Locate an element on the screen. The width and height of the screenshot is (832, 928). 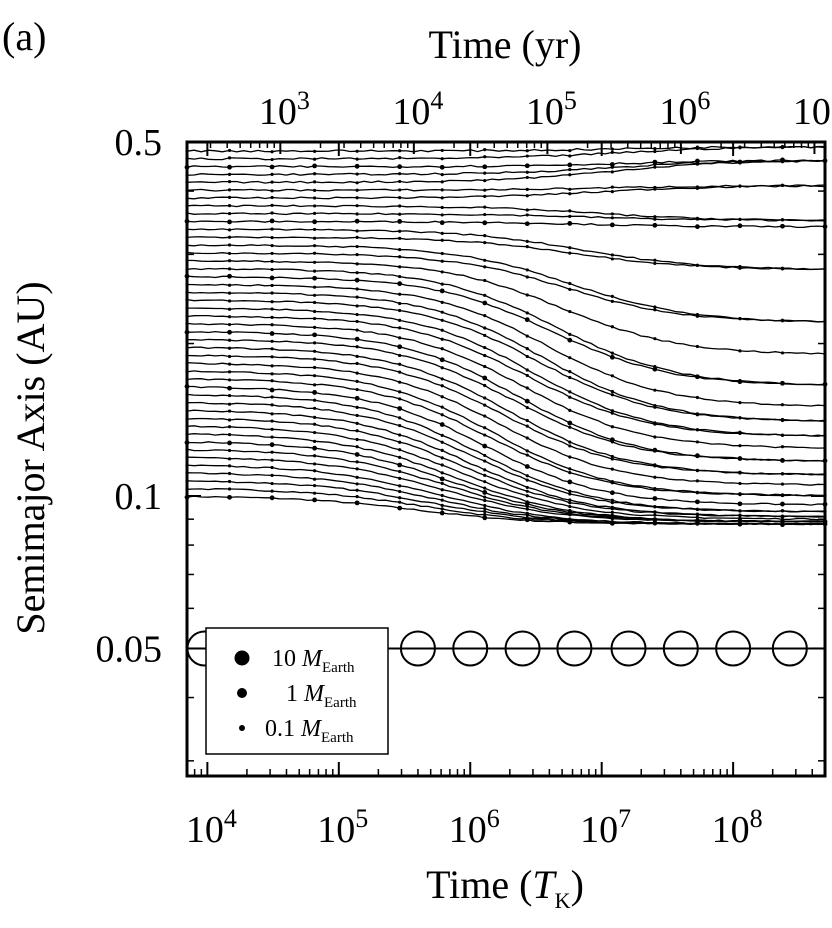
panel-label: (a) is located at coordinates (24, 36).